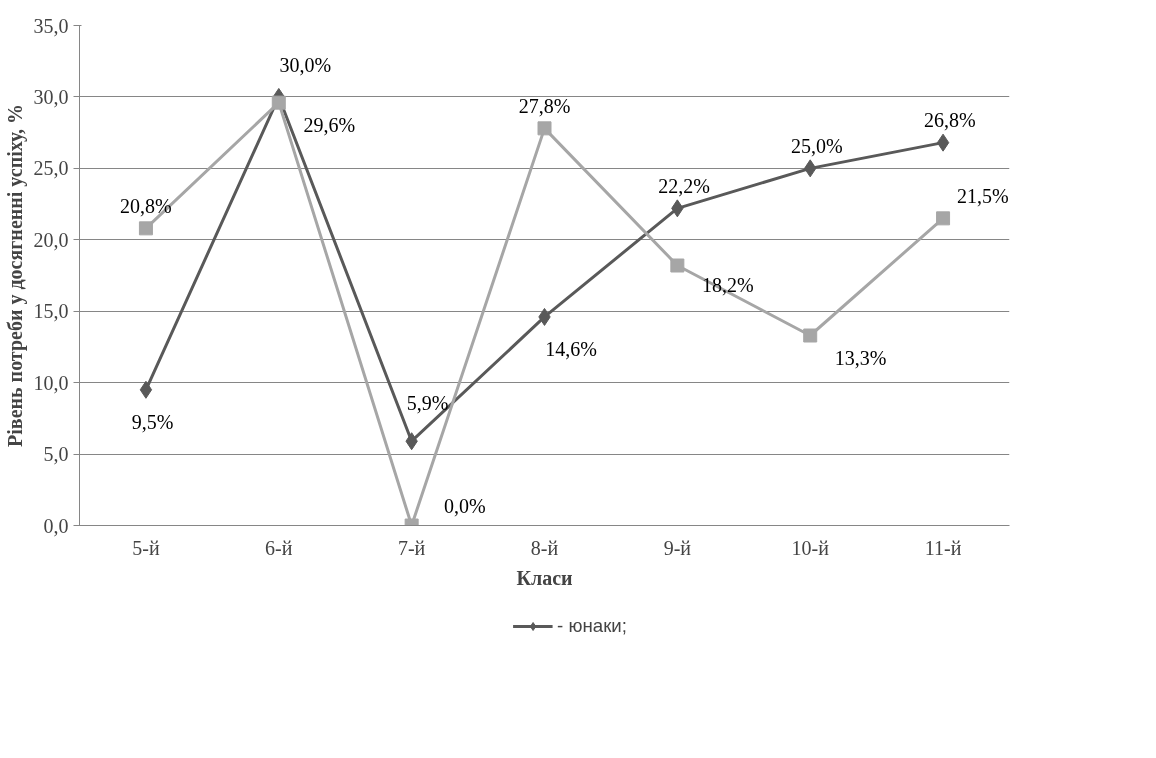 This screenshot has width=1156, height=758. I want to click on y-axis-title: Рівень потреби у досягненні успіху, %, so click(15, 275).